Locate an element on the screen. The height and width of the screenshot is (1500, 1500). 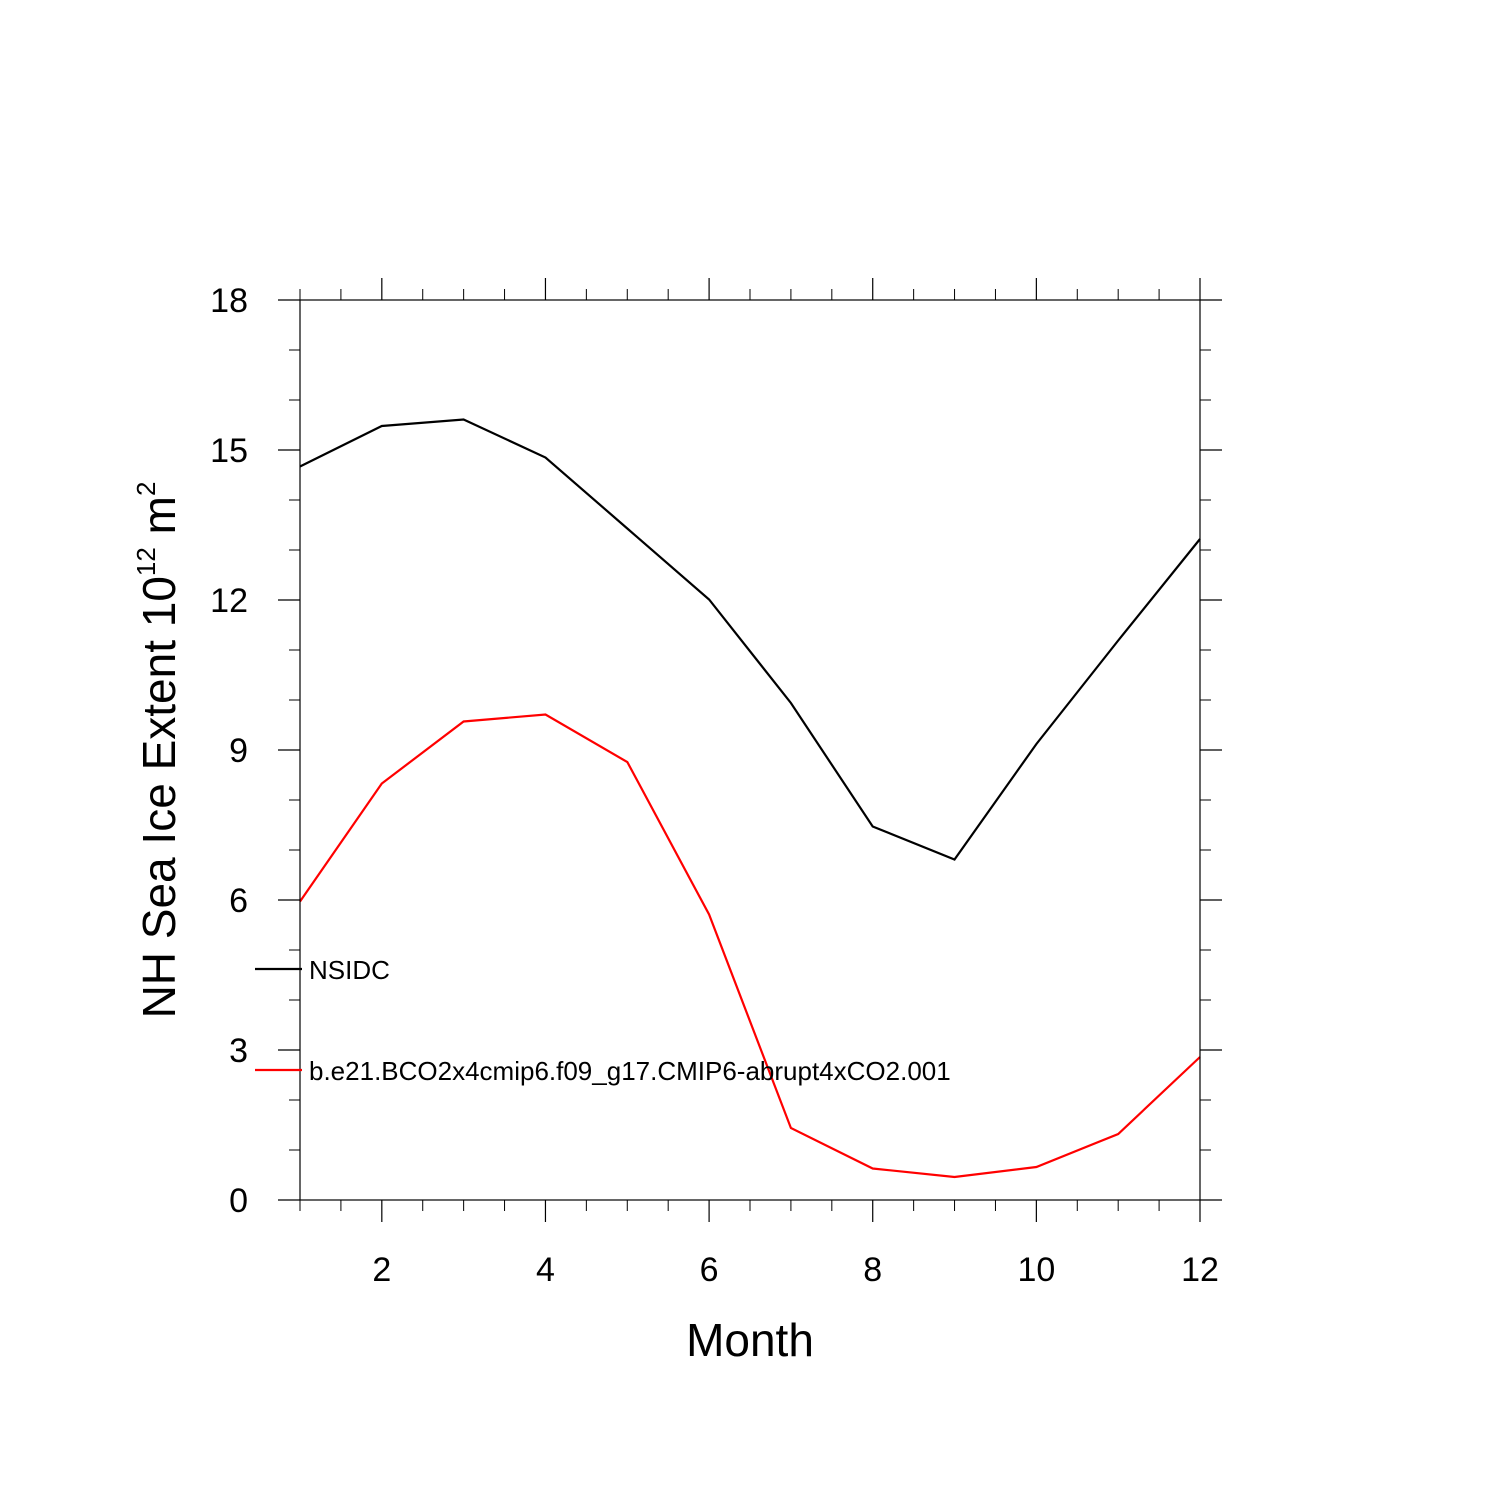
x-tick-label: 2 is located at coordinates (381, 1270).